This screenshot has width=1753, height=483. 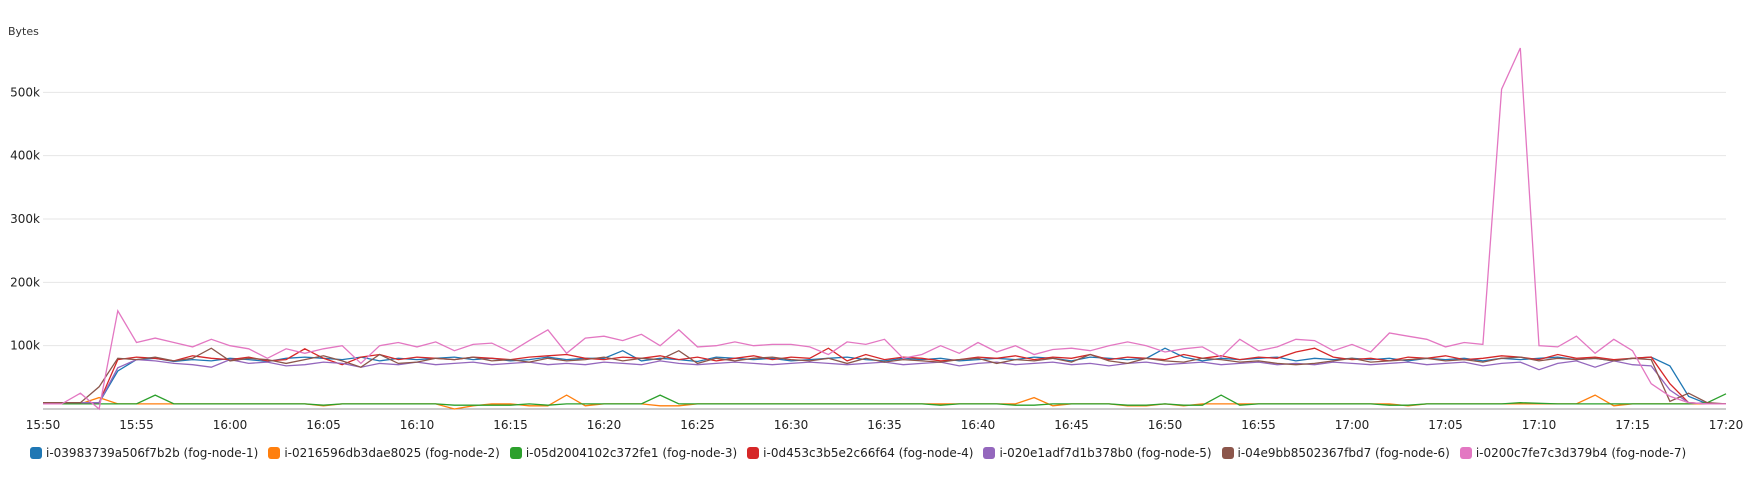 What do you see at coordinates (1343, 453) in the screenshot?
I see `legend-label: i-04e9bb8502367fbd7 (fog-node-6)` at bounding box center [1343, 453].